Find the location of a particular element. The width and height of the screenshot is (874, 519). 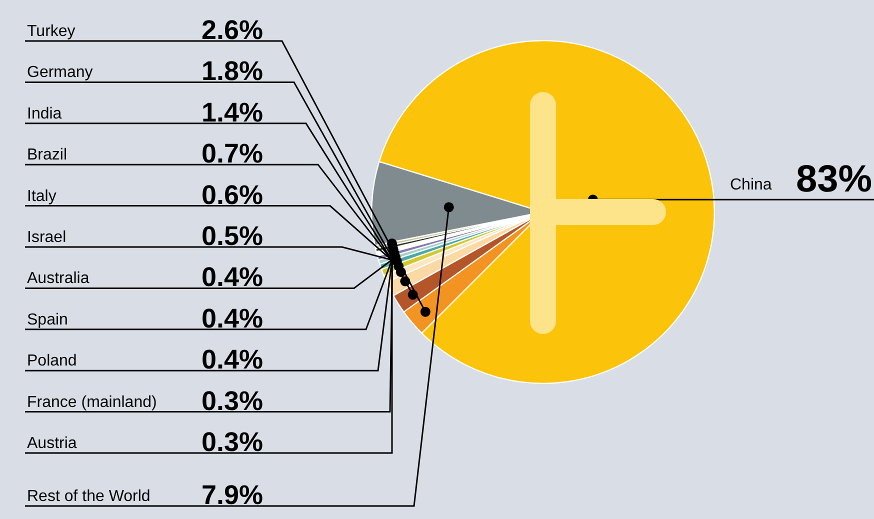

data-label: 7.9% is located at coordinates (232, 495).